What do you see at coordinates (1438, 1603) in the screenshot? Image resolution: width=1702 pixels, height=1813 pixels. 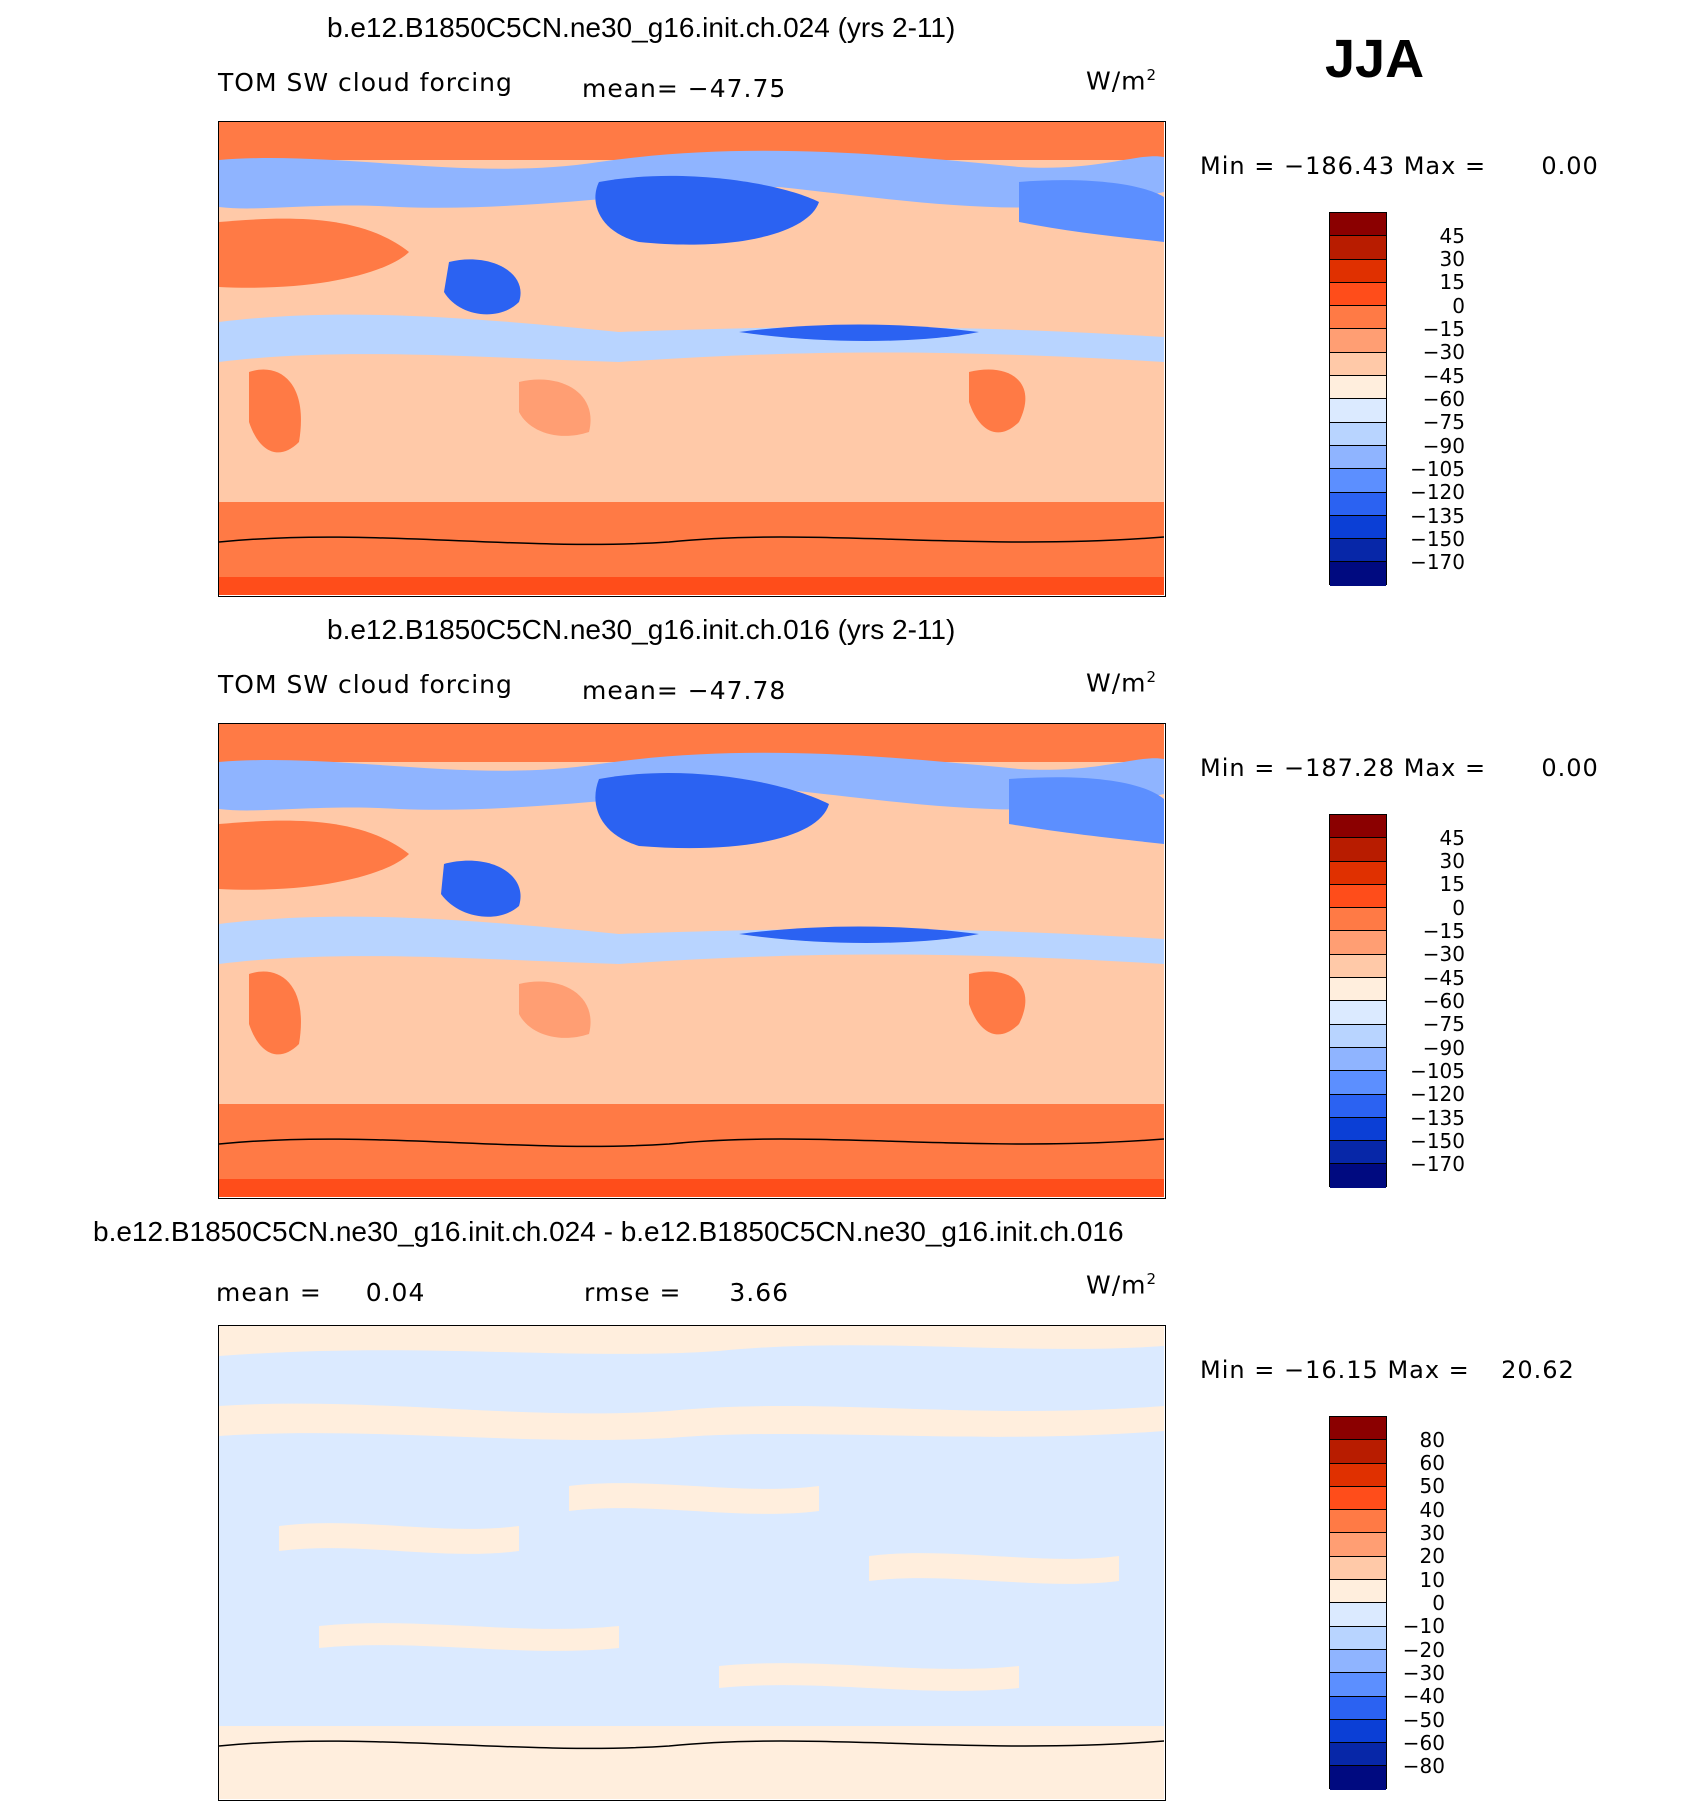 I see `panel3-colorbar-label: 0` at bounding box center [1438, 1603].